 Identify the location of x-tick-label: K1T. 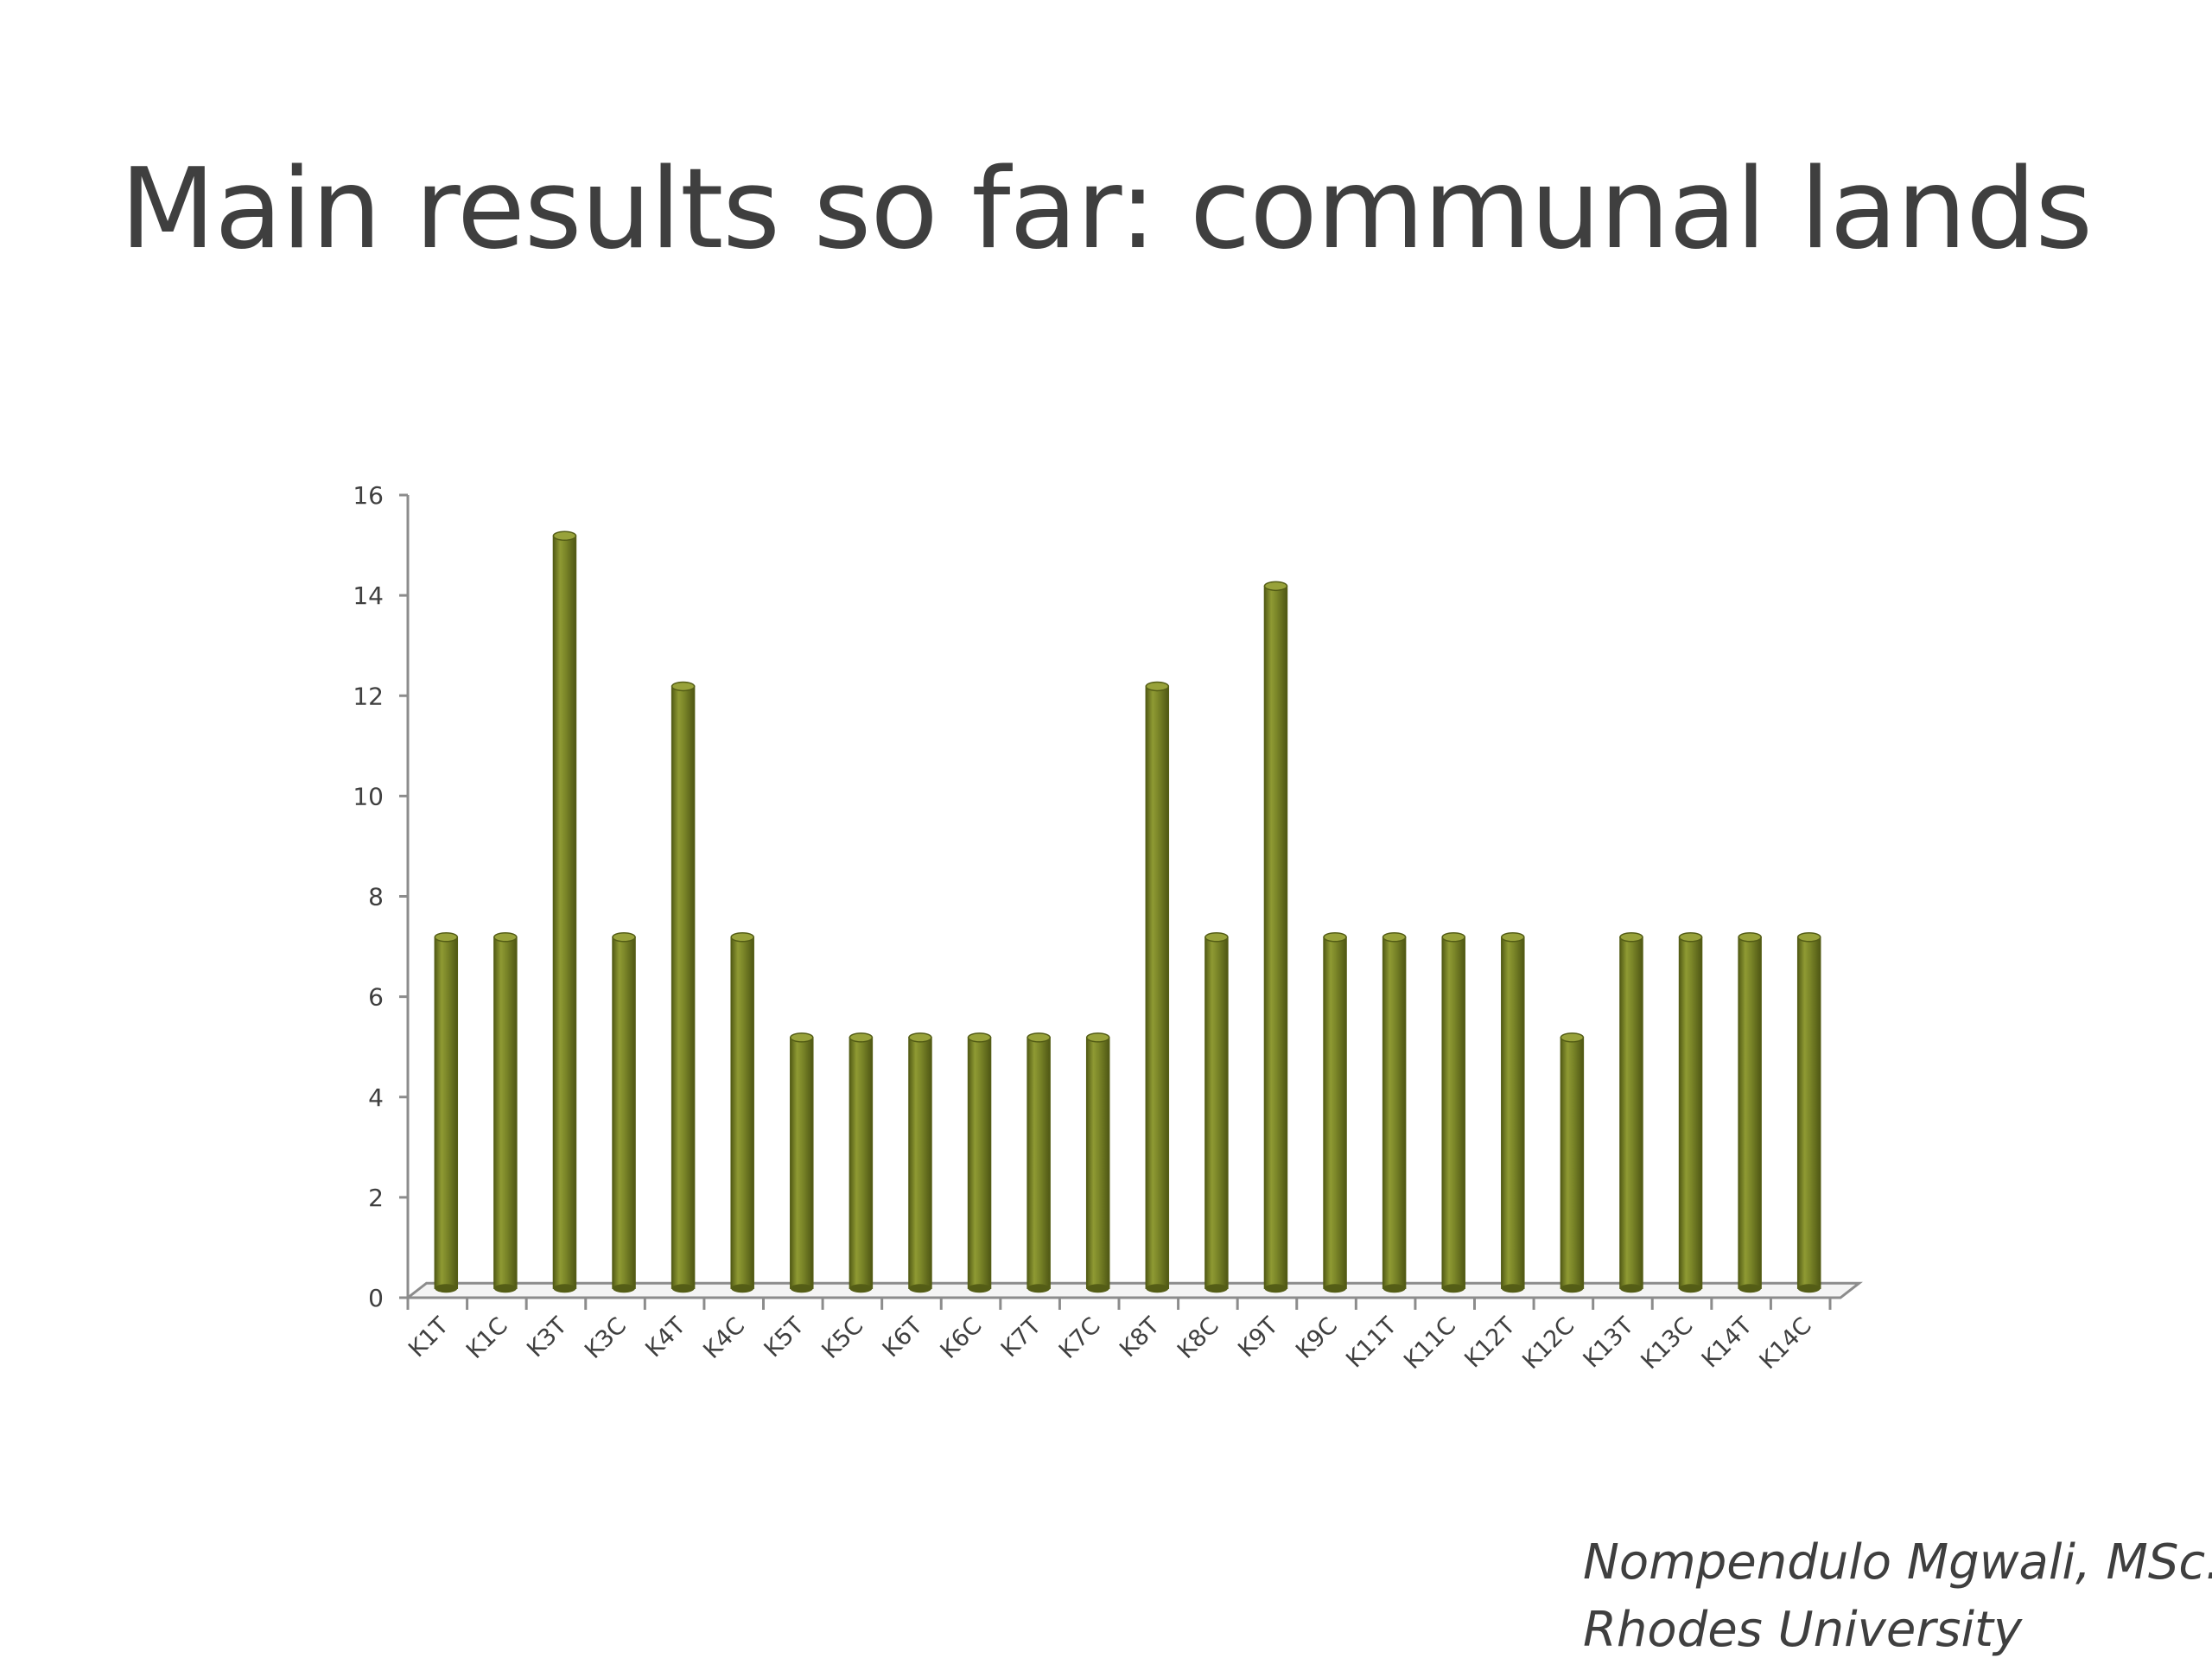
(429, 1337).